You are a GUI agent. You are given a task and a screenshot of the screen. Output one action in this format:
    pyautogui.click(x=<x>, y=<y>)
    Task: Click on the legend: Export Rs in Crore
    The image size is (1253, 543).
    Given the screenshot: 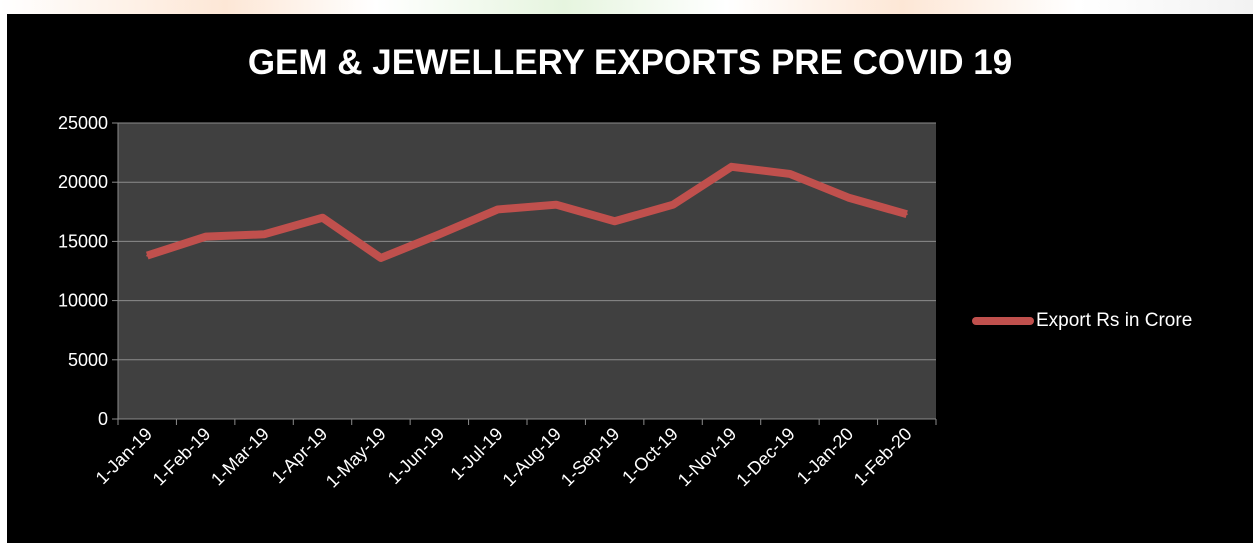 What is the action you would take?
    pyautogui.click(x=1082, y=321)
    